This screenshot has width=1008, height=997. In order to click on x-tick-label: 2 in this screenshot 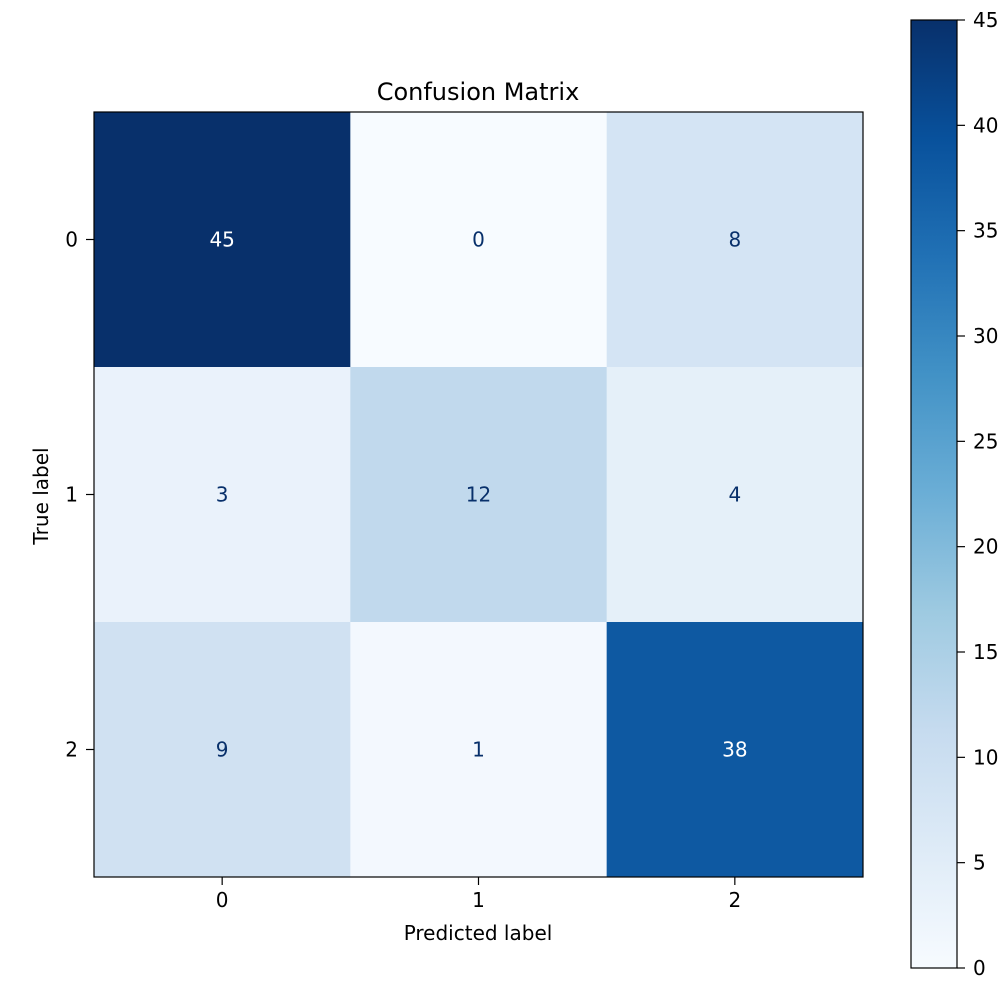, I will do `click(734, 900)`.